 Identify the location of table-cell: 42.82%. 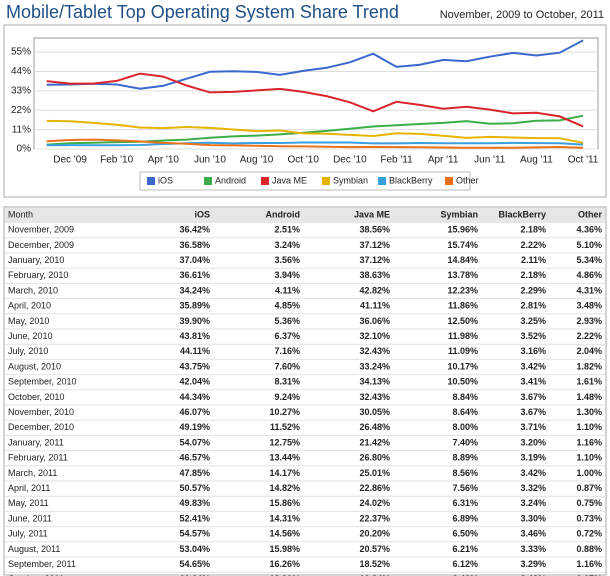
(374, 290).